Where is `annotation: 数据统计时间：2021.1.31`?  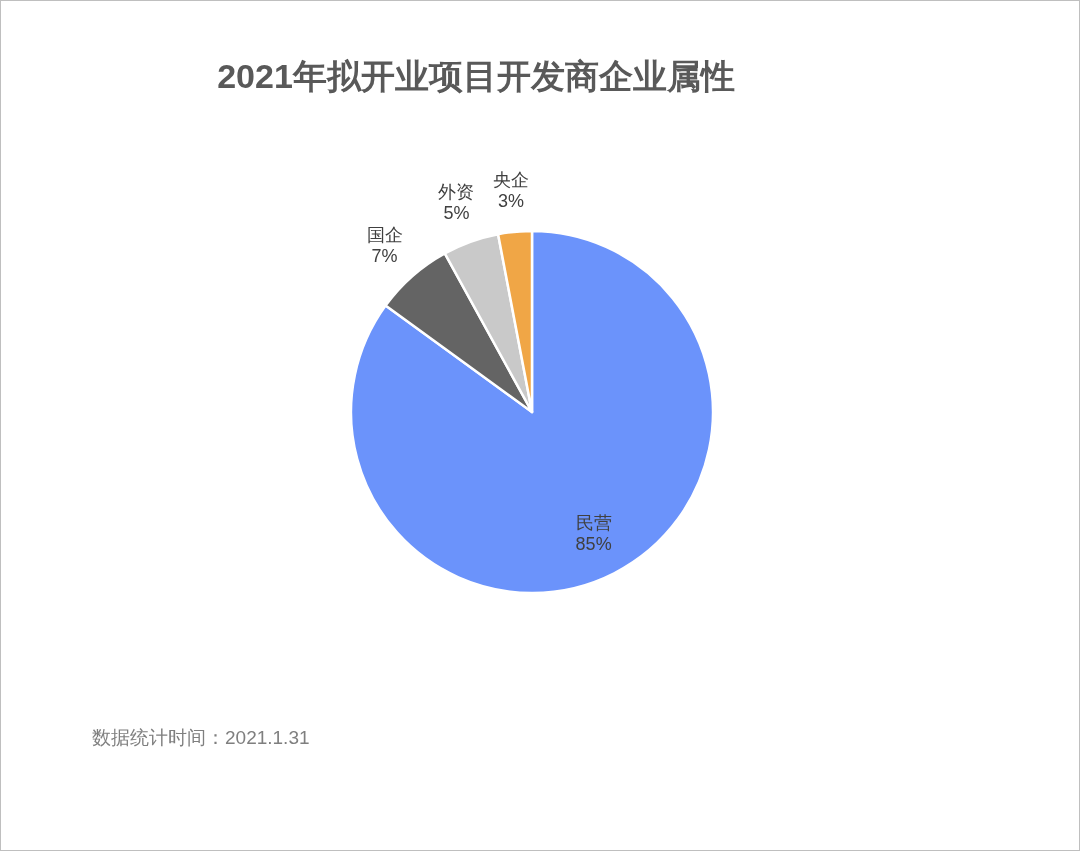 annotation: 数据统计时间：2021.1.31 is located at coordinates (201, 737).